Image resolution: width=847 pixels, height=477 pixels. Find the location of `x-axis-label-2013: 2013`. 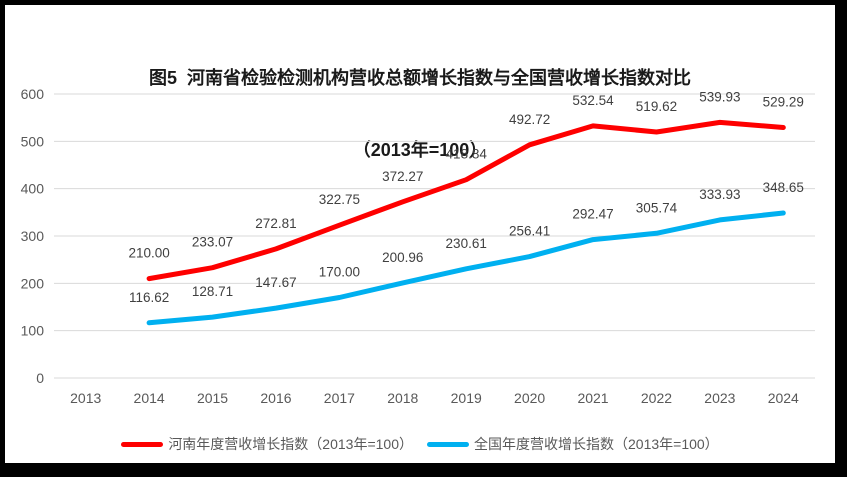

x-axis-label-2013: 2013 is located at coordinates (85, 398).